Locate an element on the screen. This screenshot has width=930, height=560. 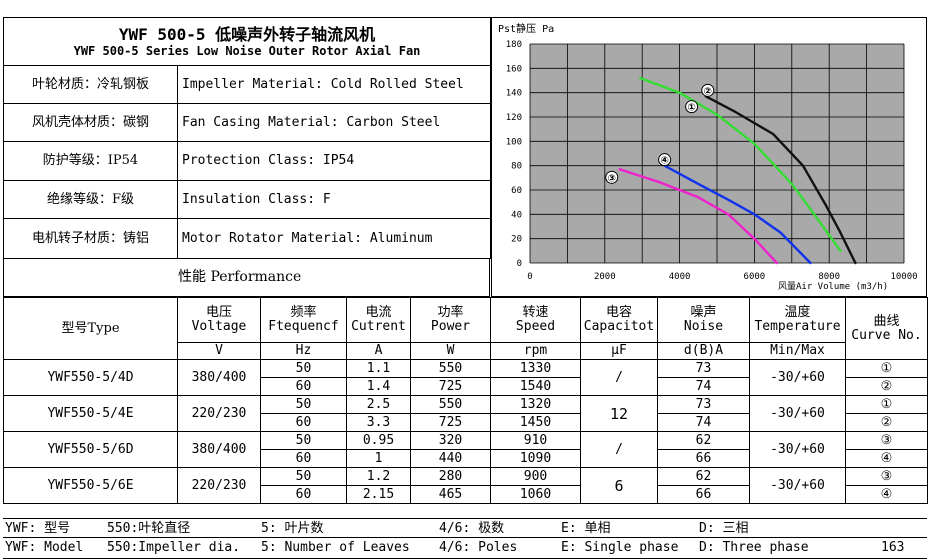
power-cell: 440 is located at coordinates (450, 458).